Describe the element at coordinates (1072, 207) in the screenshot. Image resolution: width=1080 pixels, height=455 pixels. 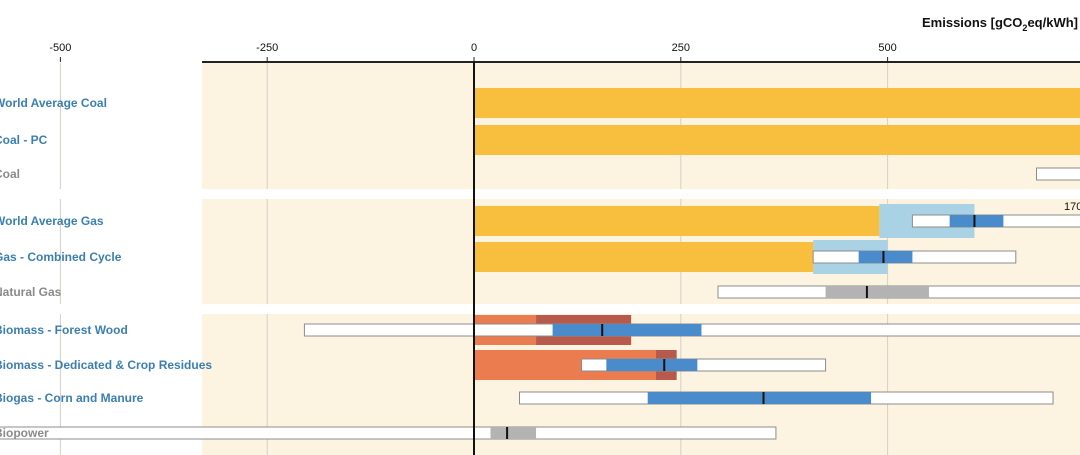
I see `annotation-label: 170` at that location.